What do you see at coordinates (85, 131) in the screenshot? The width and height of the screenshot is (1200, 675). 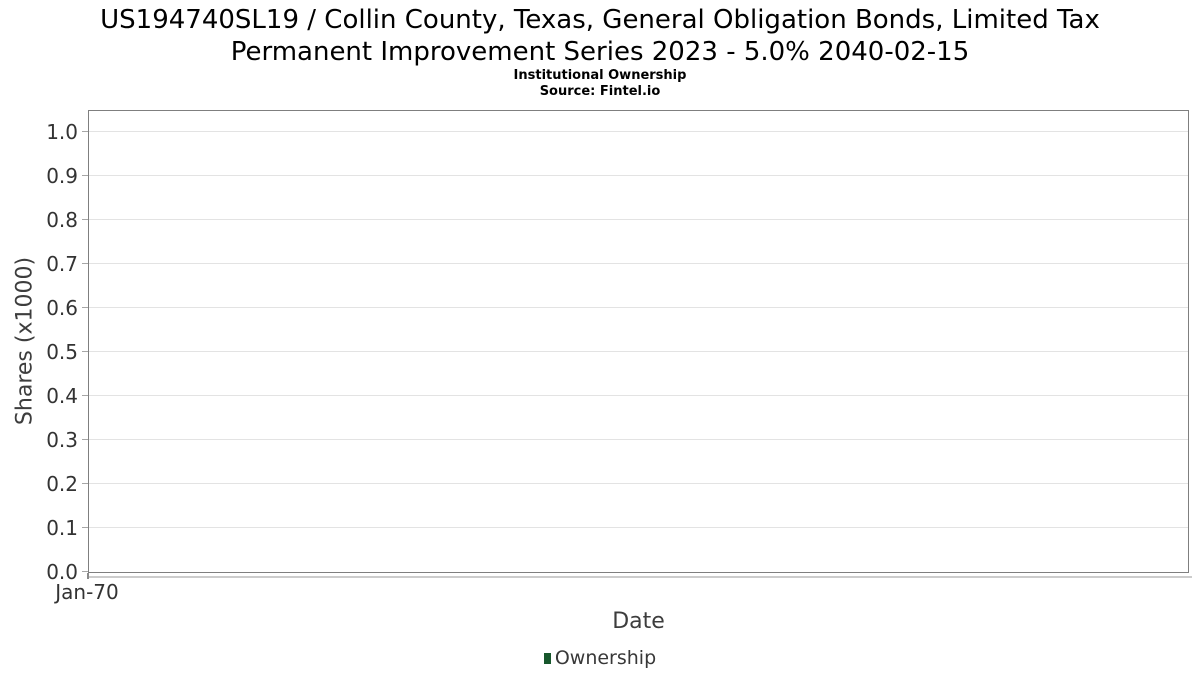 I see `y-tick-mark-1.0` at bounding box center [85, 131].